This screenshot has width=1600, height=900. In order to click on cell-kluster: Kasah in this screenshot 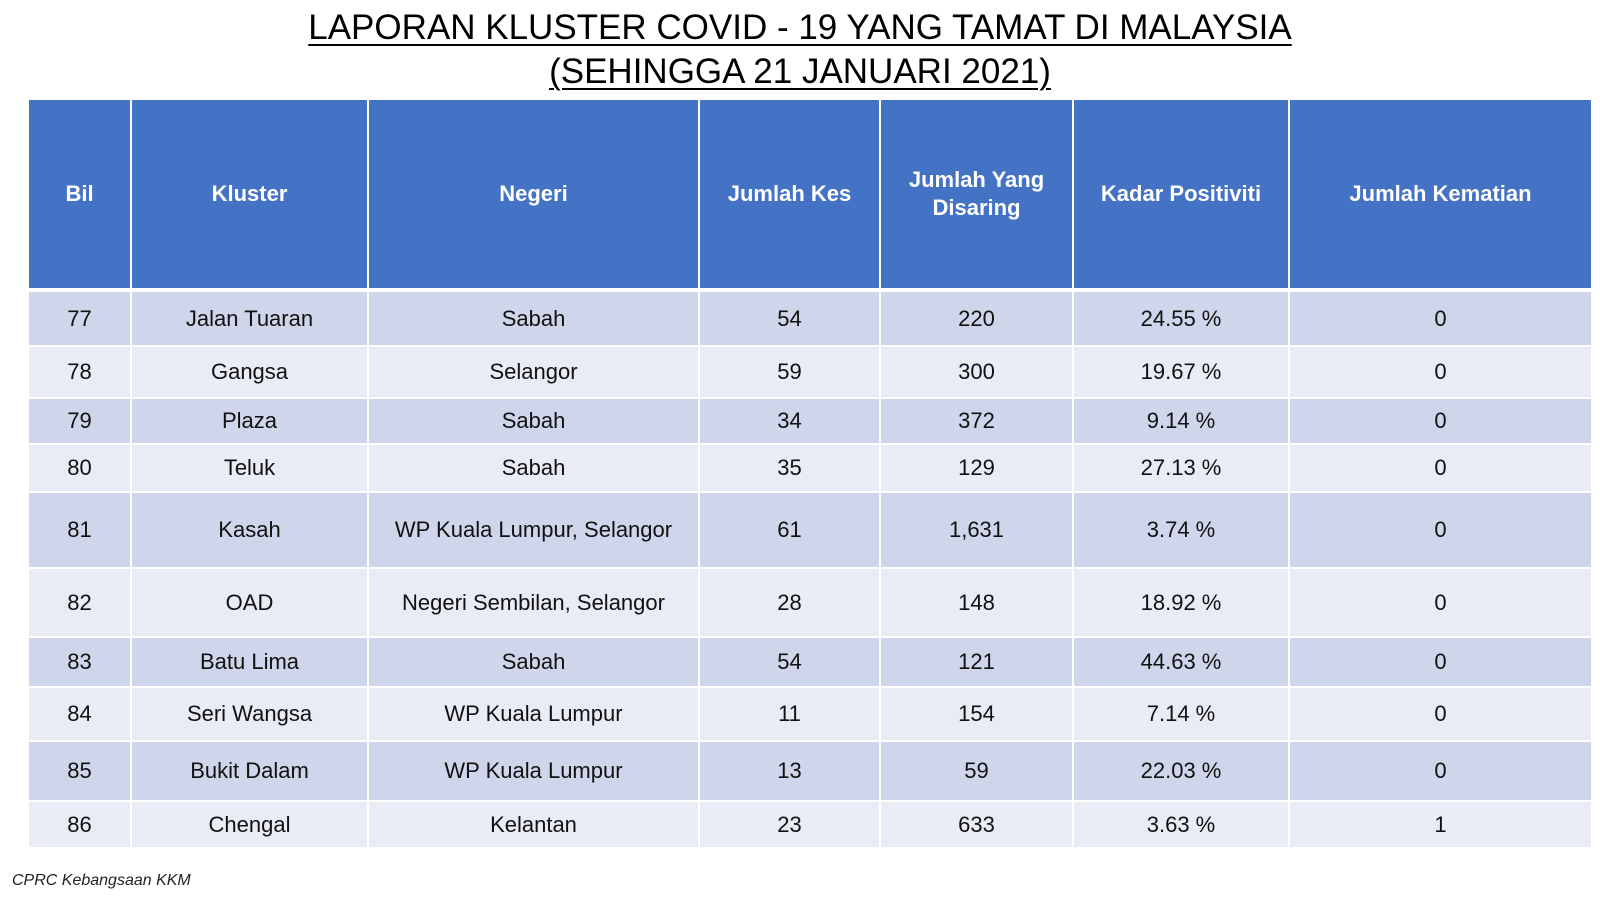, I will do `click(249, 530)`.